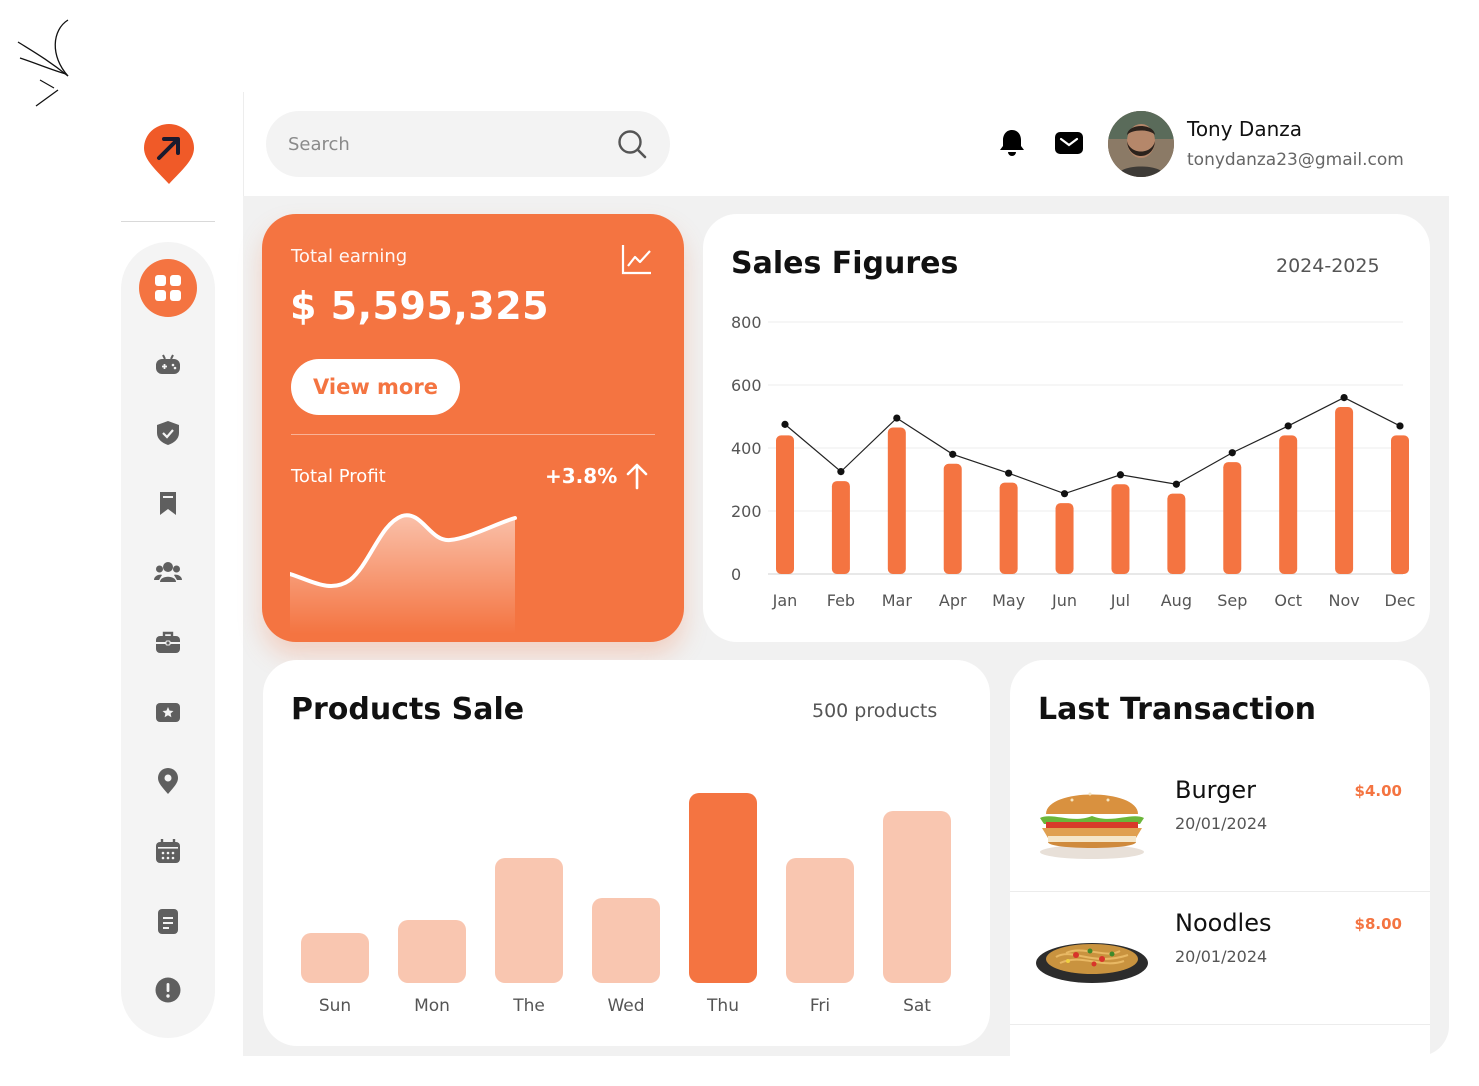 This screenshot has height=1086, width=1479. I want to click on x-tick-label: Jul, so click(1120, 600).